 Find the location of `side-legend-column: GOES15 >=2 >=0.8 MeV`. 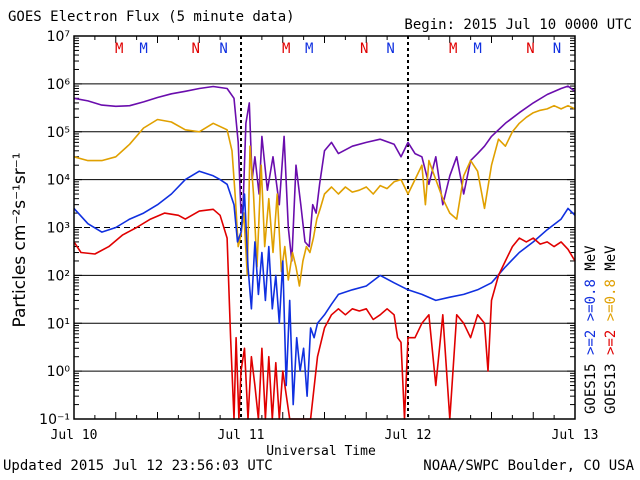

side-legend-column: GOES15 >=2 >=0.8 MeV is located at coordinates (591, 329).